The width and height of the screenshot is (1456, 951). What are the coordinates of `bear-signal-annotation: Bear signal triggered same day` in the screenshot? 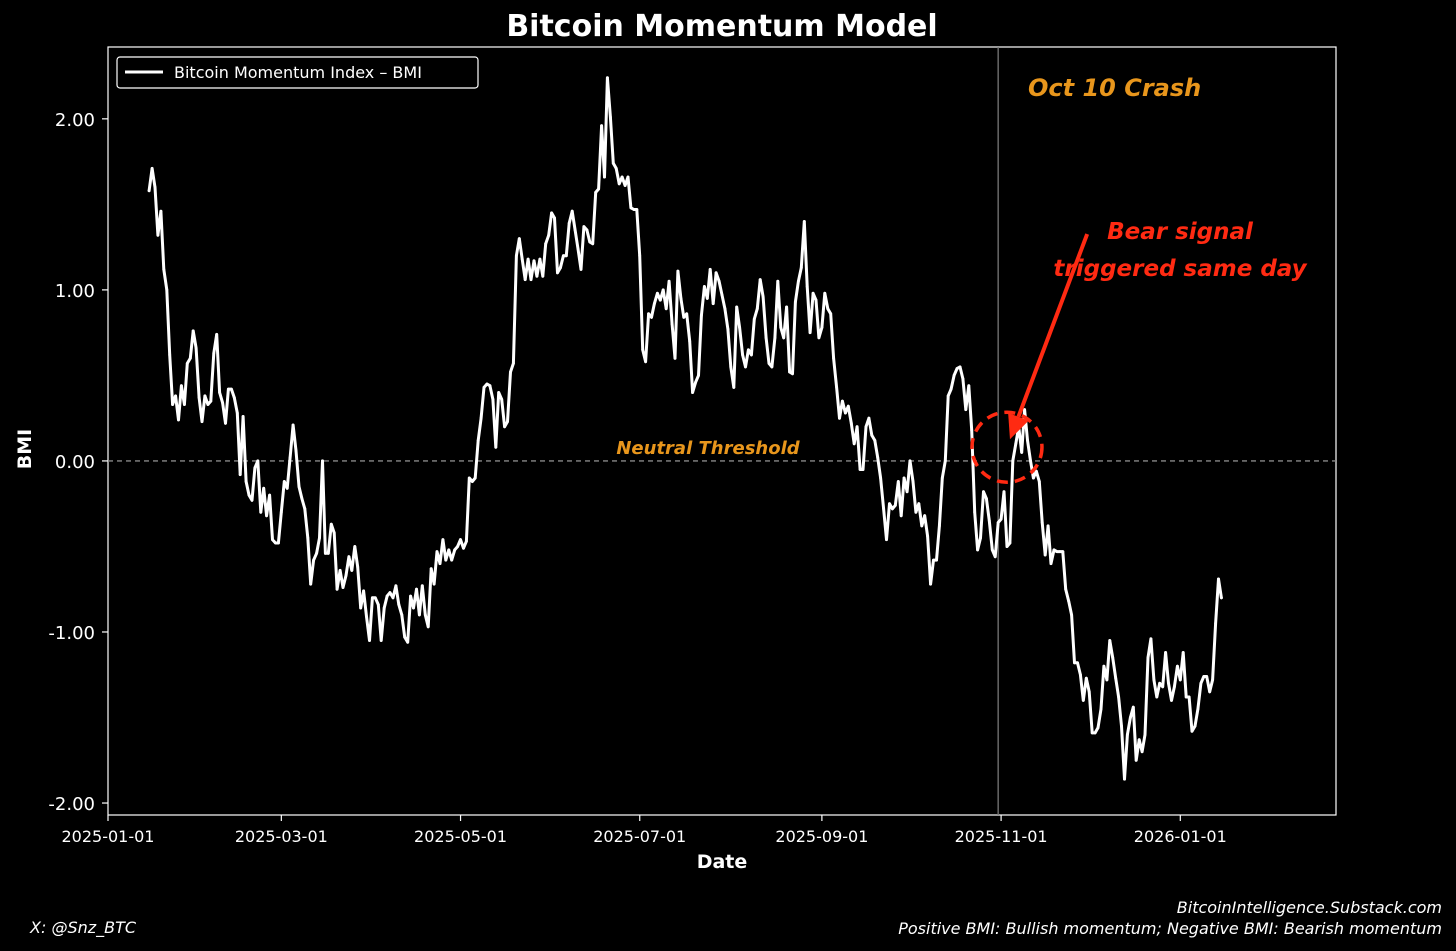 It's located at (1139, 351).